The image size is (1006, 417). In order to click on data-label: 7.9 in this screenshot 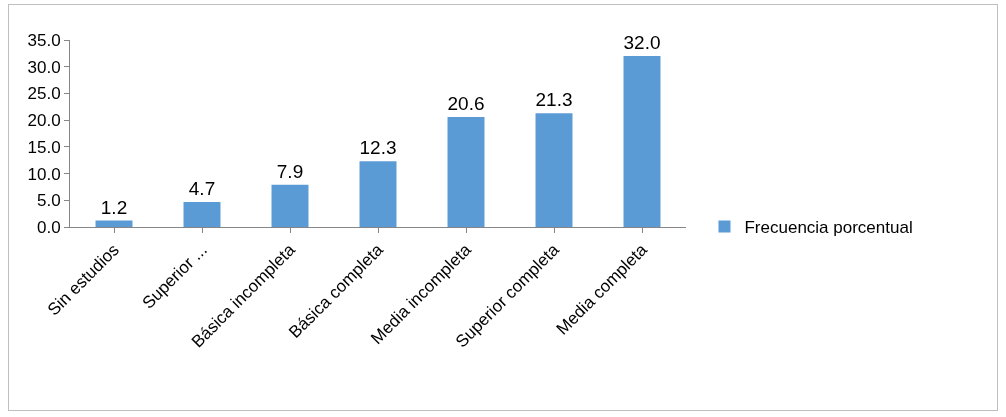, I will do `click(290, 171)`.